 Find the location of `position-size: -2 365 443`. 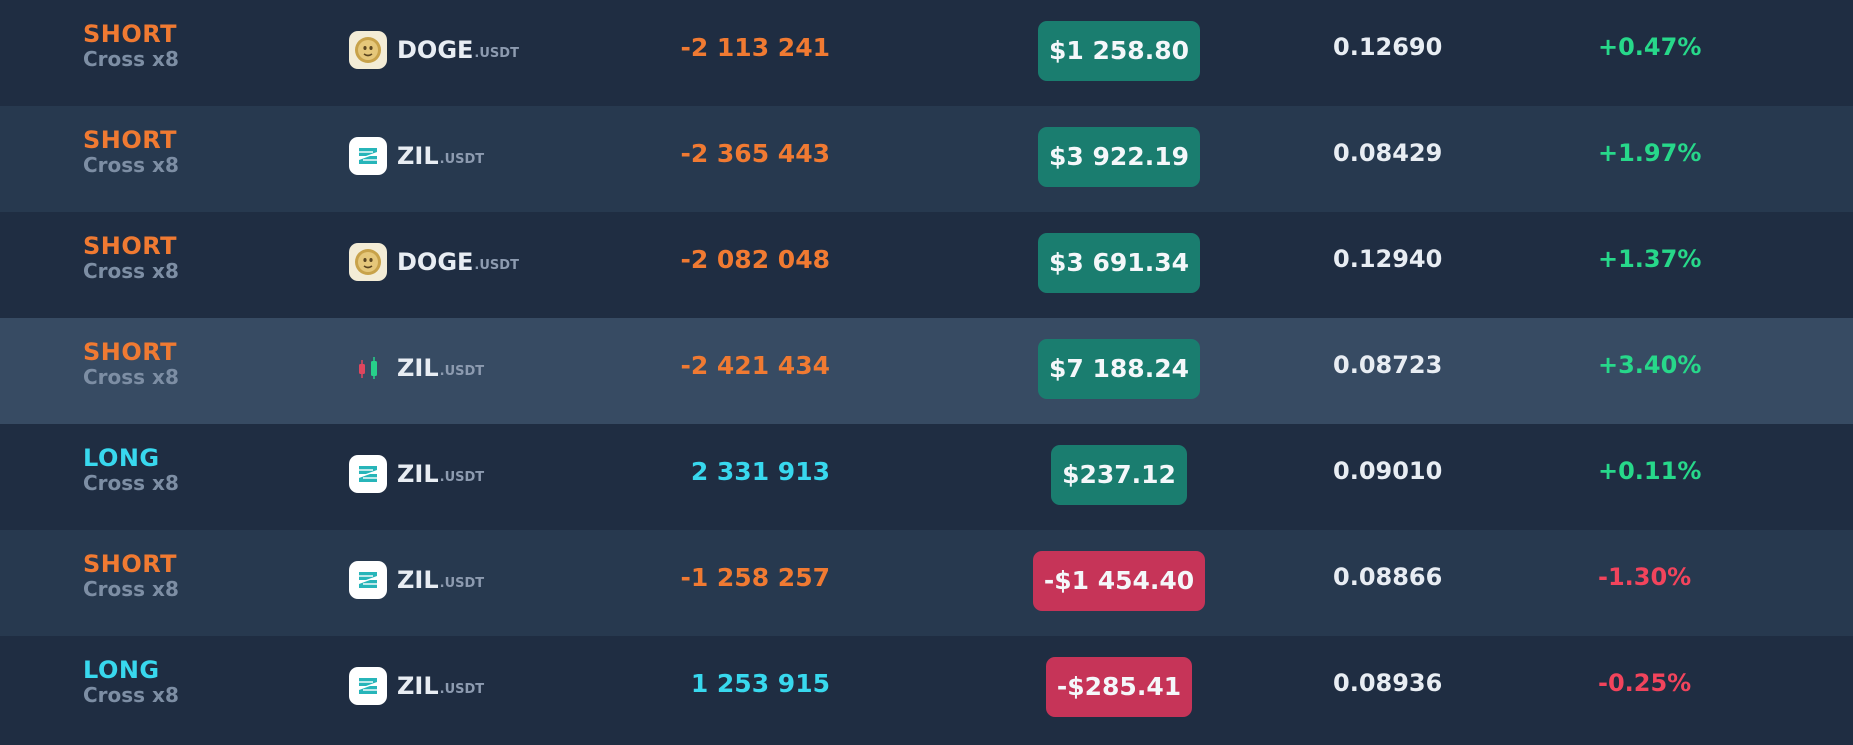

position-size: -2 365 443 is located at coordinates (755, 153).